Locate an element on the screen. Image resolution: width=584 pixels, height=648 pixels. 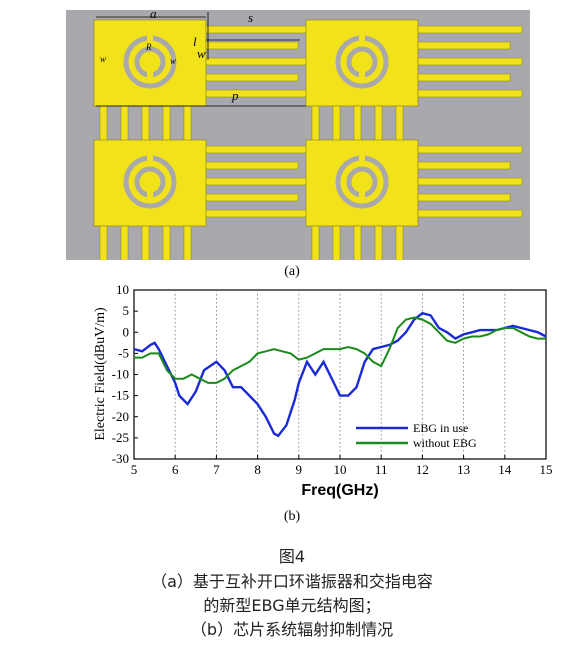
y-tick-labels: 10 5 0 -5 -10 -15 -20 -25 -30 is located at coordinates (125, 374).